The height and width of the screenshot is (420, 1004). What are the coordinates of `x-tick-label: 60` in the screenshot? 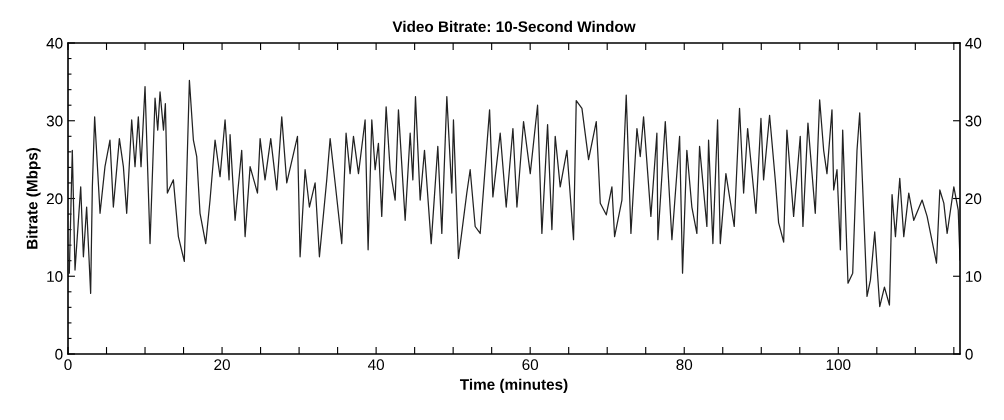 It's located at (530, 365).